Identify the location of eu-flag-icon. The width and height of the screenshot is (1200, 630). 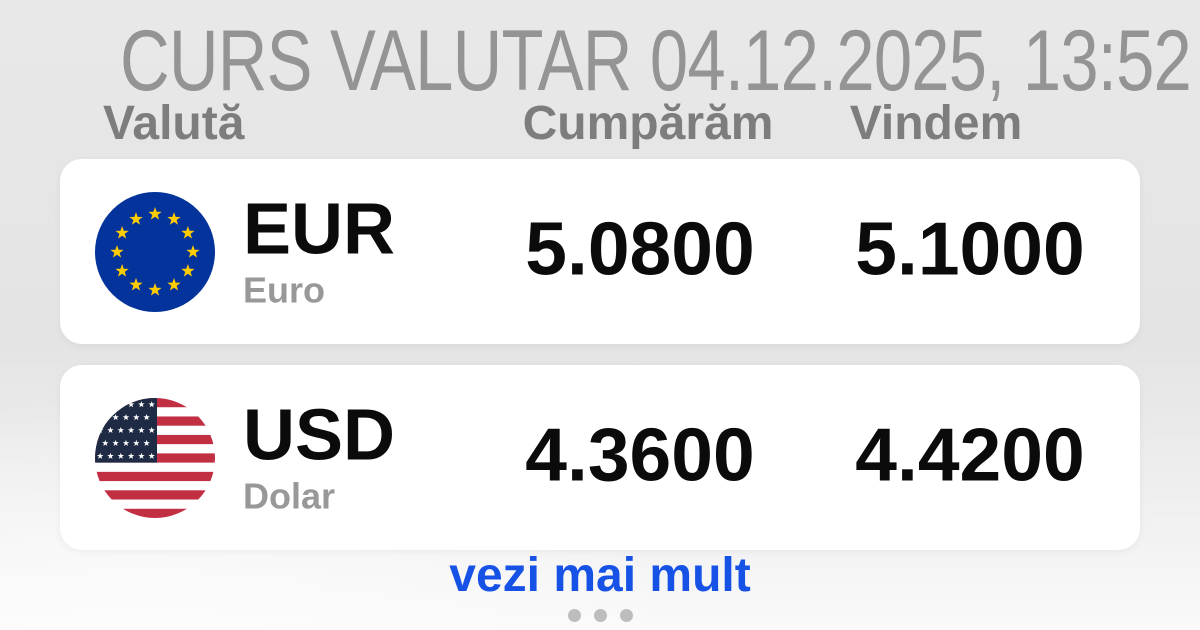
(155, 251).